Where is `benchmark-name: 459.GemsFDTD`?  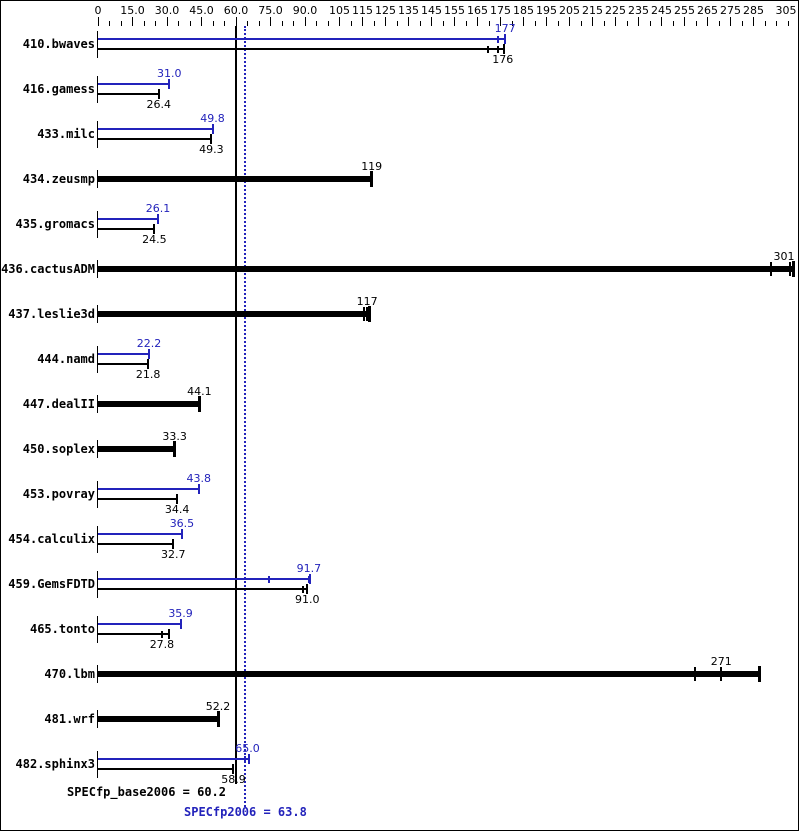
benchmark-name: 459.GemsFDTD is located at coordinates (51, 584).